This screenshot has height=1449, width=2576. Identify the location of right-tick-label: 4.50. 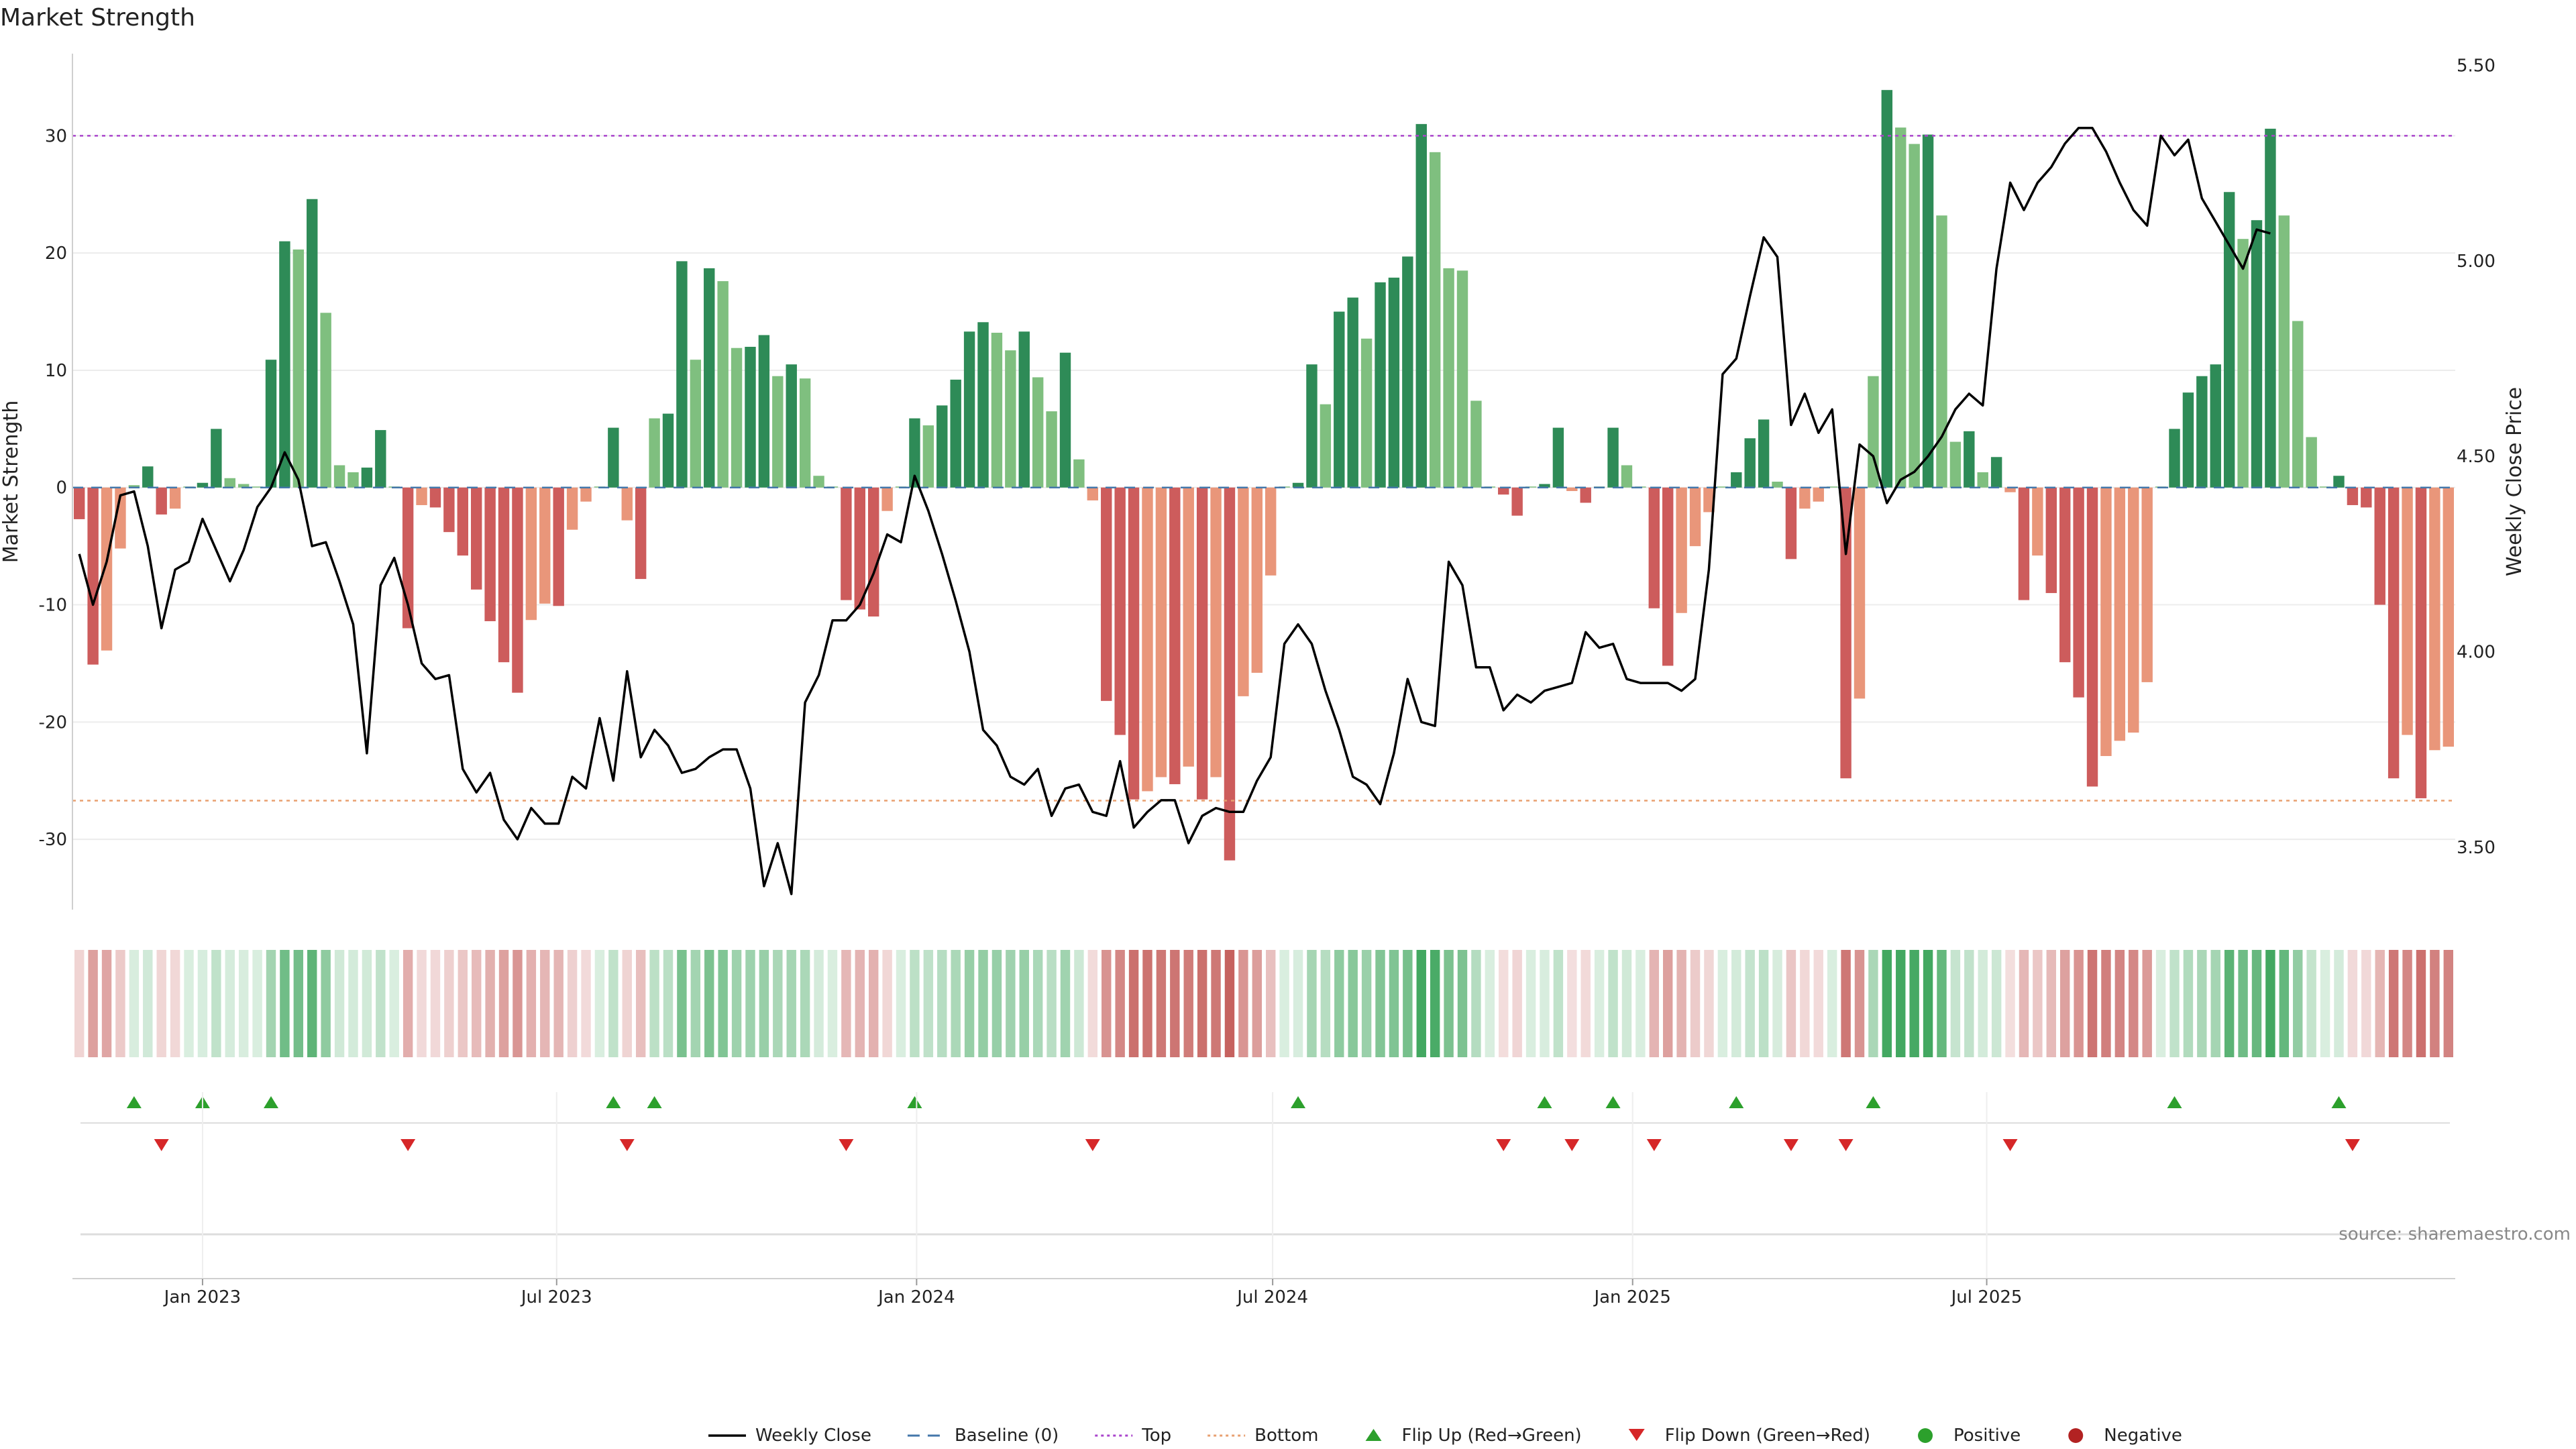
(2476, 457).